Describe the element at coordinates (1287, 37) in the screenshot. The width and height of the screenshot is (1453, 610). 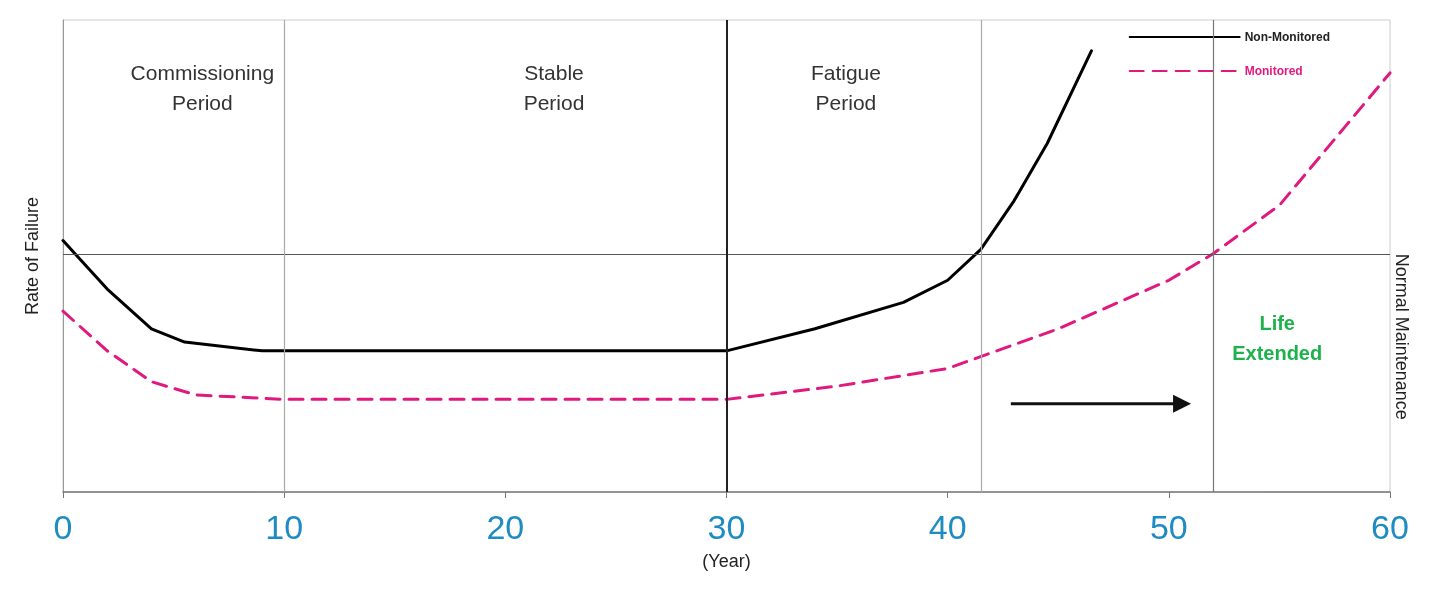
I see `text: Non-Monitored` at that location.